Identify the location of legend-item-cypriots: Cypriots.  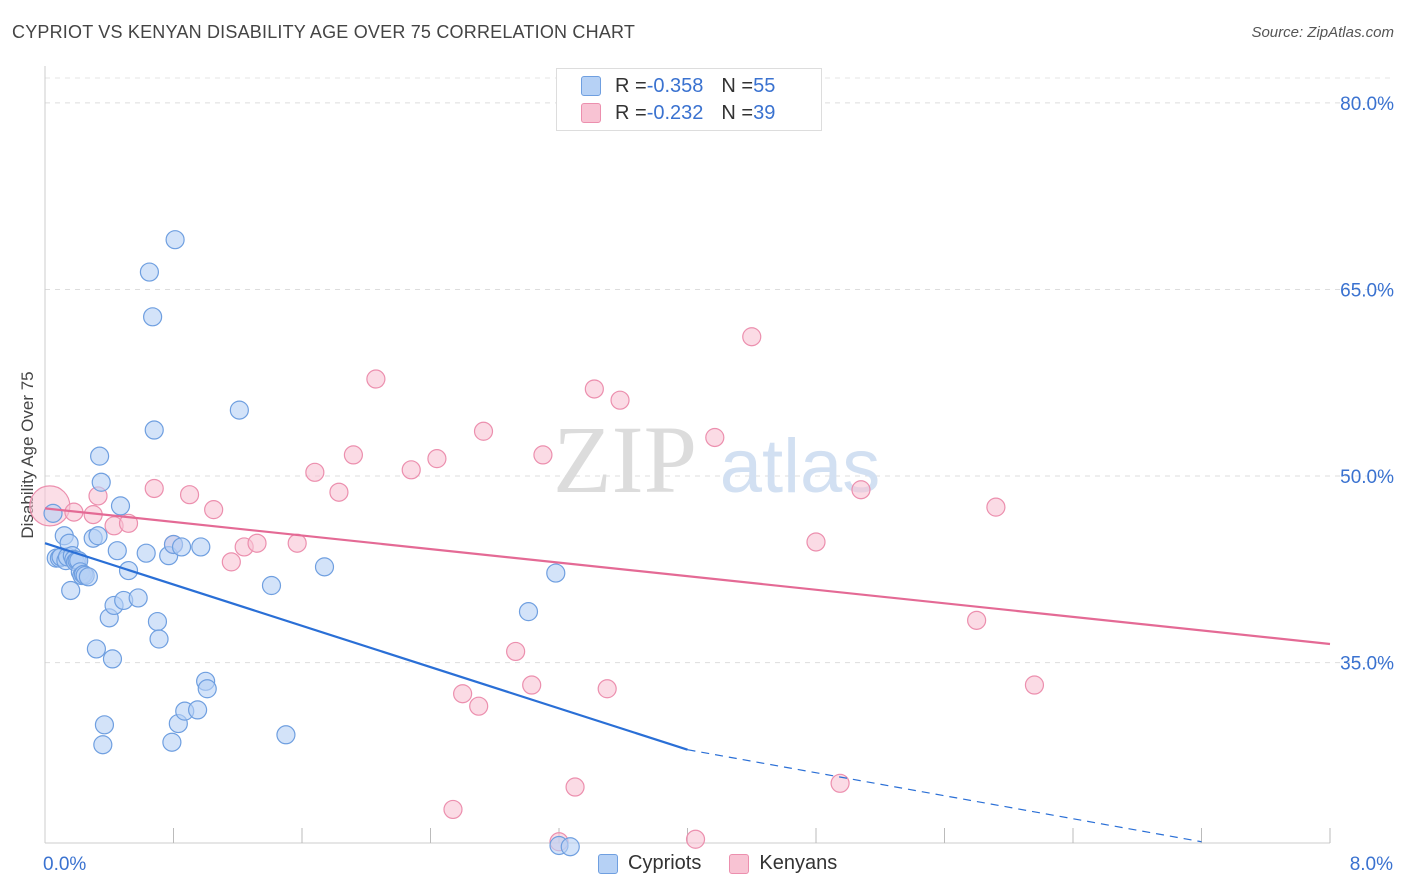
(649, 863).